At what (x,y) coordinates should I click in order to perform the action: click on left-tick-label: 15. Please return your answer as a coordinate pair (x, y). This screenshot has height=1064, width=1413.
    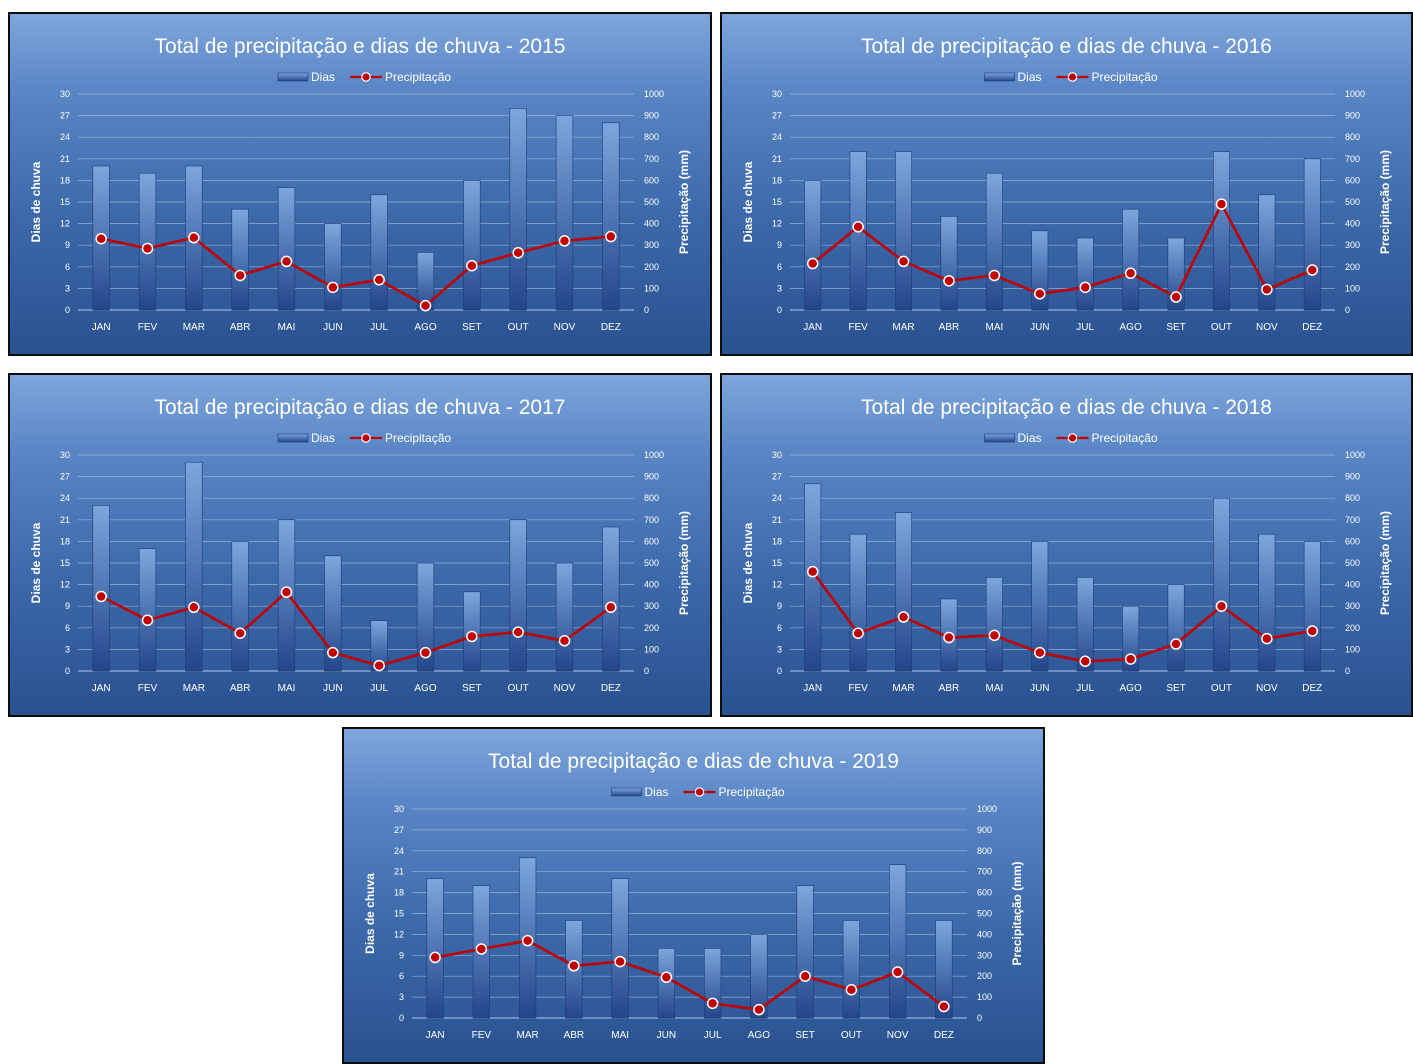
    Looking at the image, I should click on (65, 563).